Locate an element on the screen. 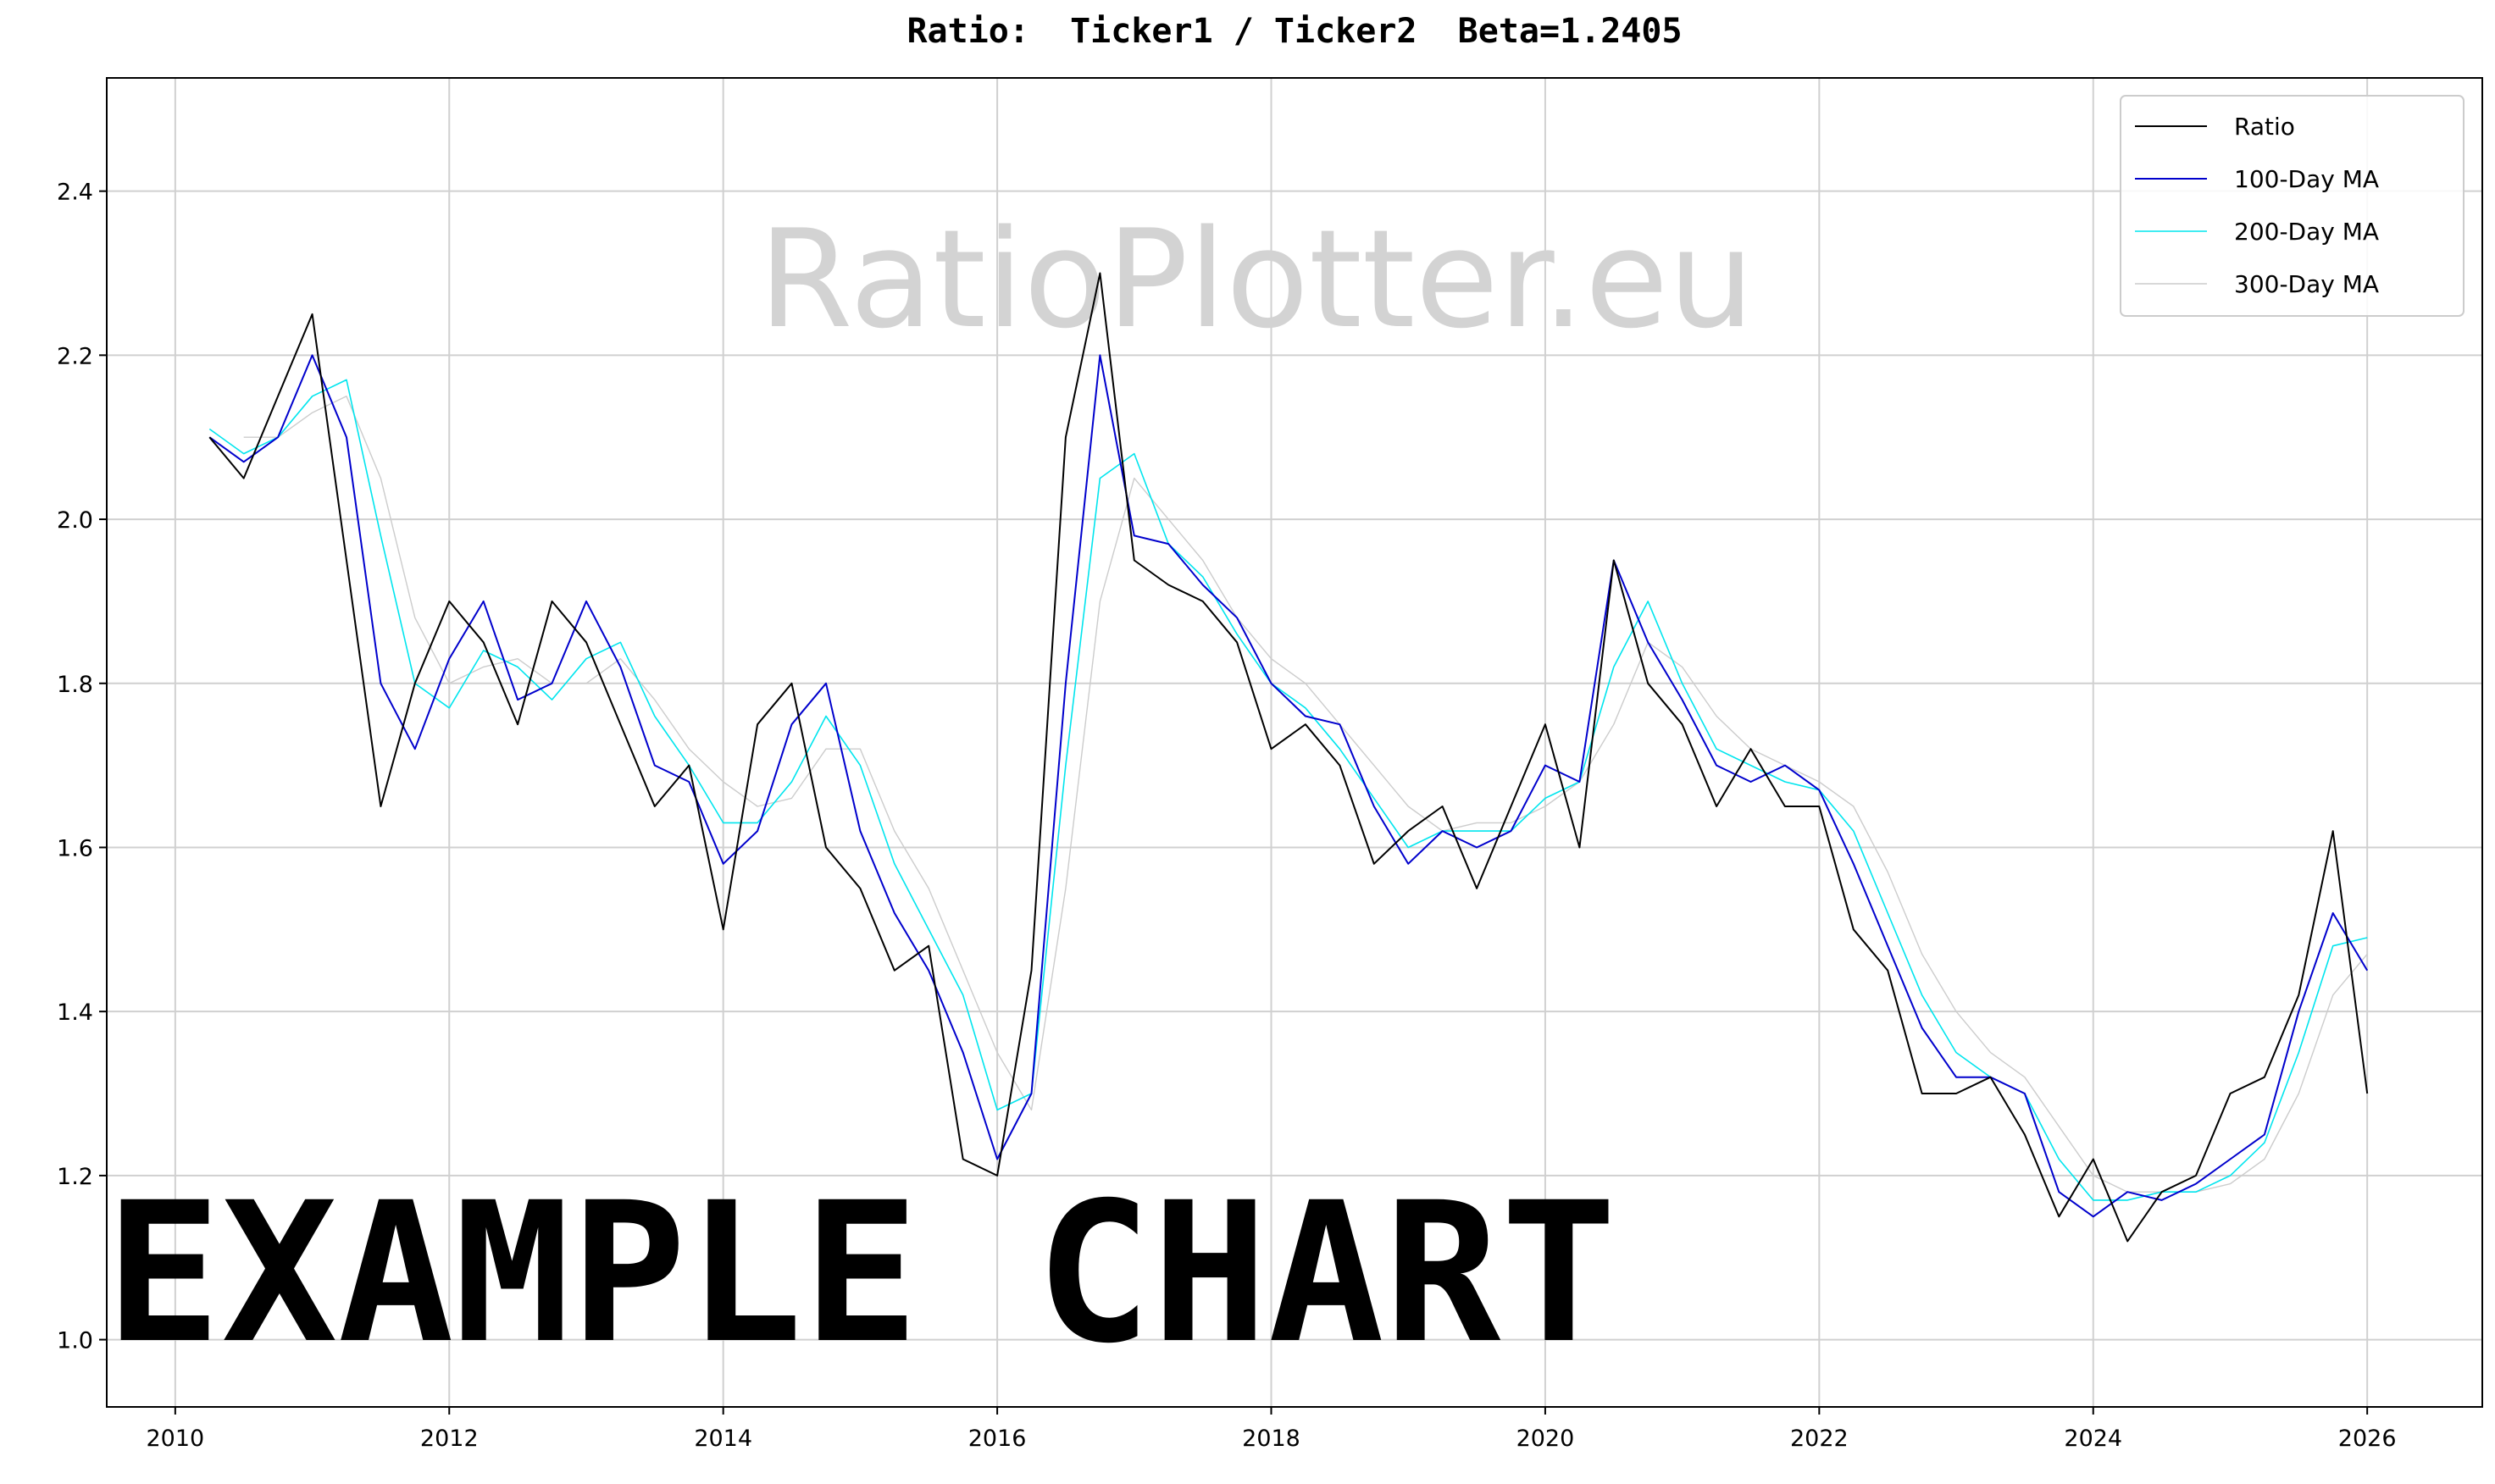  legend-box is located at coordinates (2292, 206).